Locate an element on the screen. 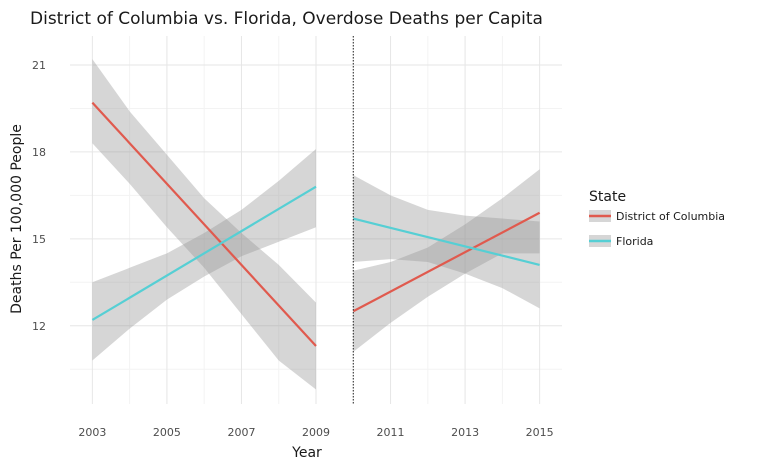 The width and height of the screenshot is (764, 469). y-tick-label: 18 is located at coordinates (39, 152).